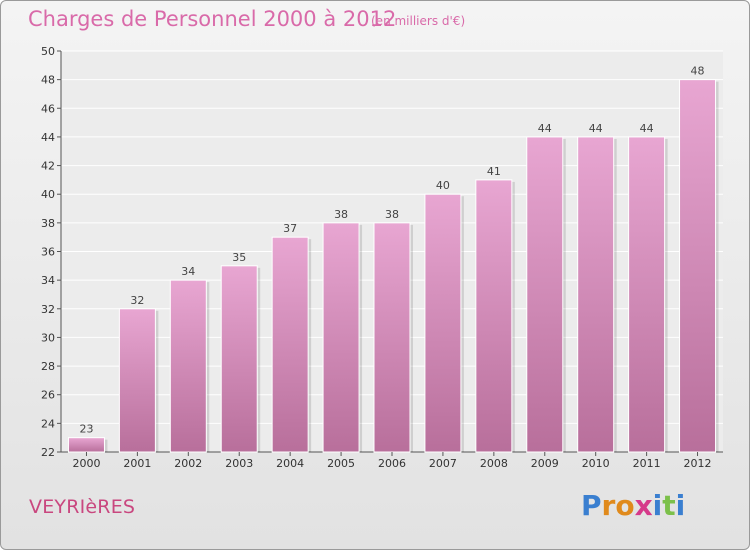 The width and height of the screenshot is (750, 550). Describe the element at coordinates (625, 505) in the screenshot. I see `logo-letter: o` at that location.